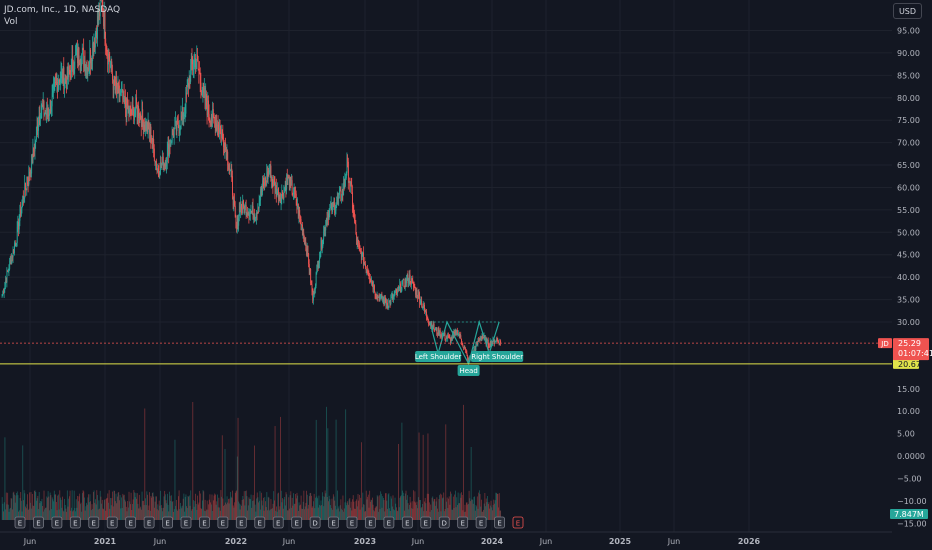 The height and width of the screenshot is (550, 932). Describe the element at coordinates (497, 356) in the screenshot. I see `pattern-label-bg` at that location.